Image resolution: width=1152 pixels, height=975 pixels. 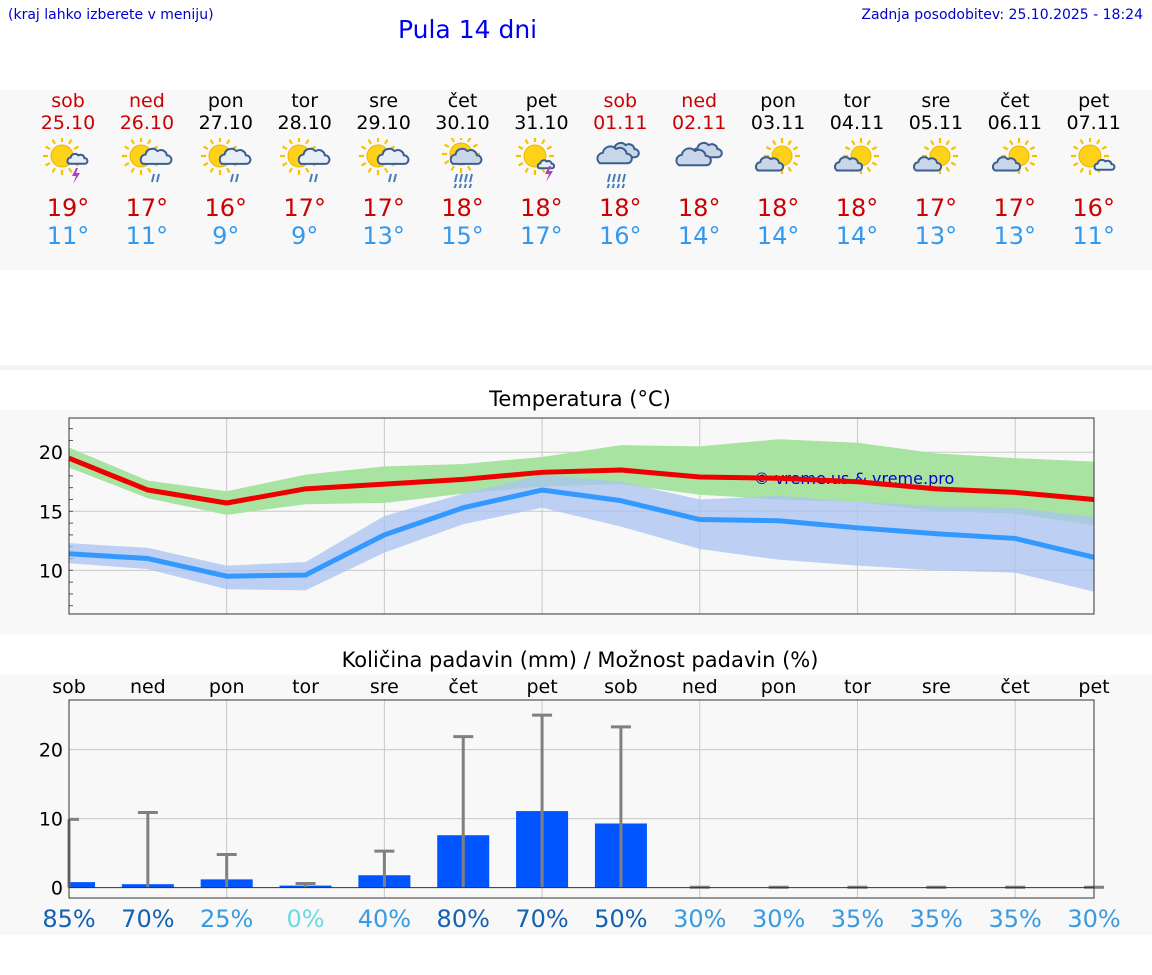 I want to click on x-category-label: pon, so click(x=227, y=687).